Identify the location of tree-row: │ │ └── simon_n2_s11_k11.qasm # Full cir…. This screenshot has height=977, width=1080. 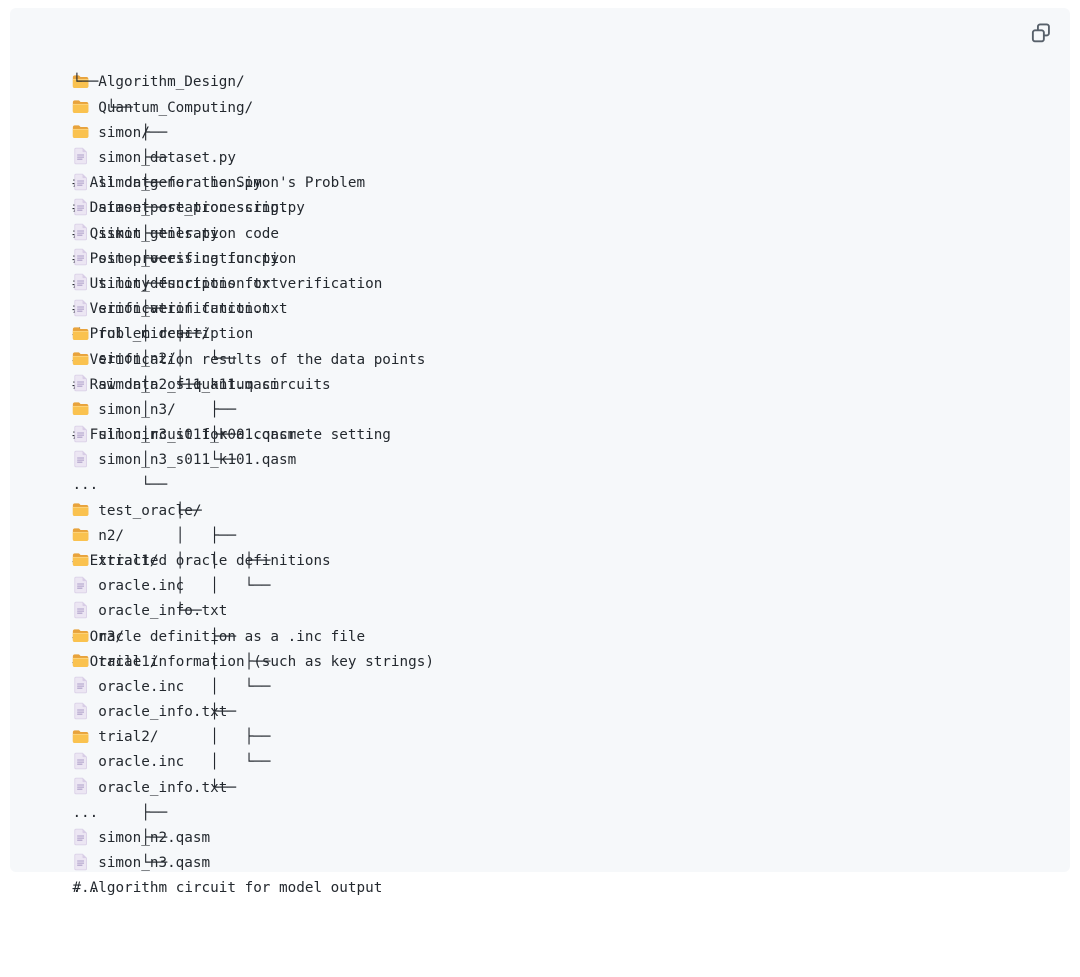
(550, 382).